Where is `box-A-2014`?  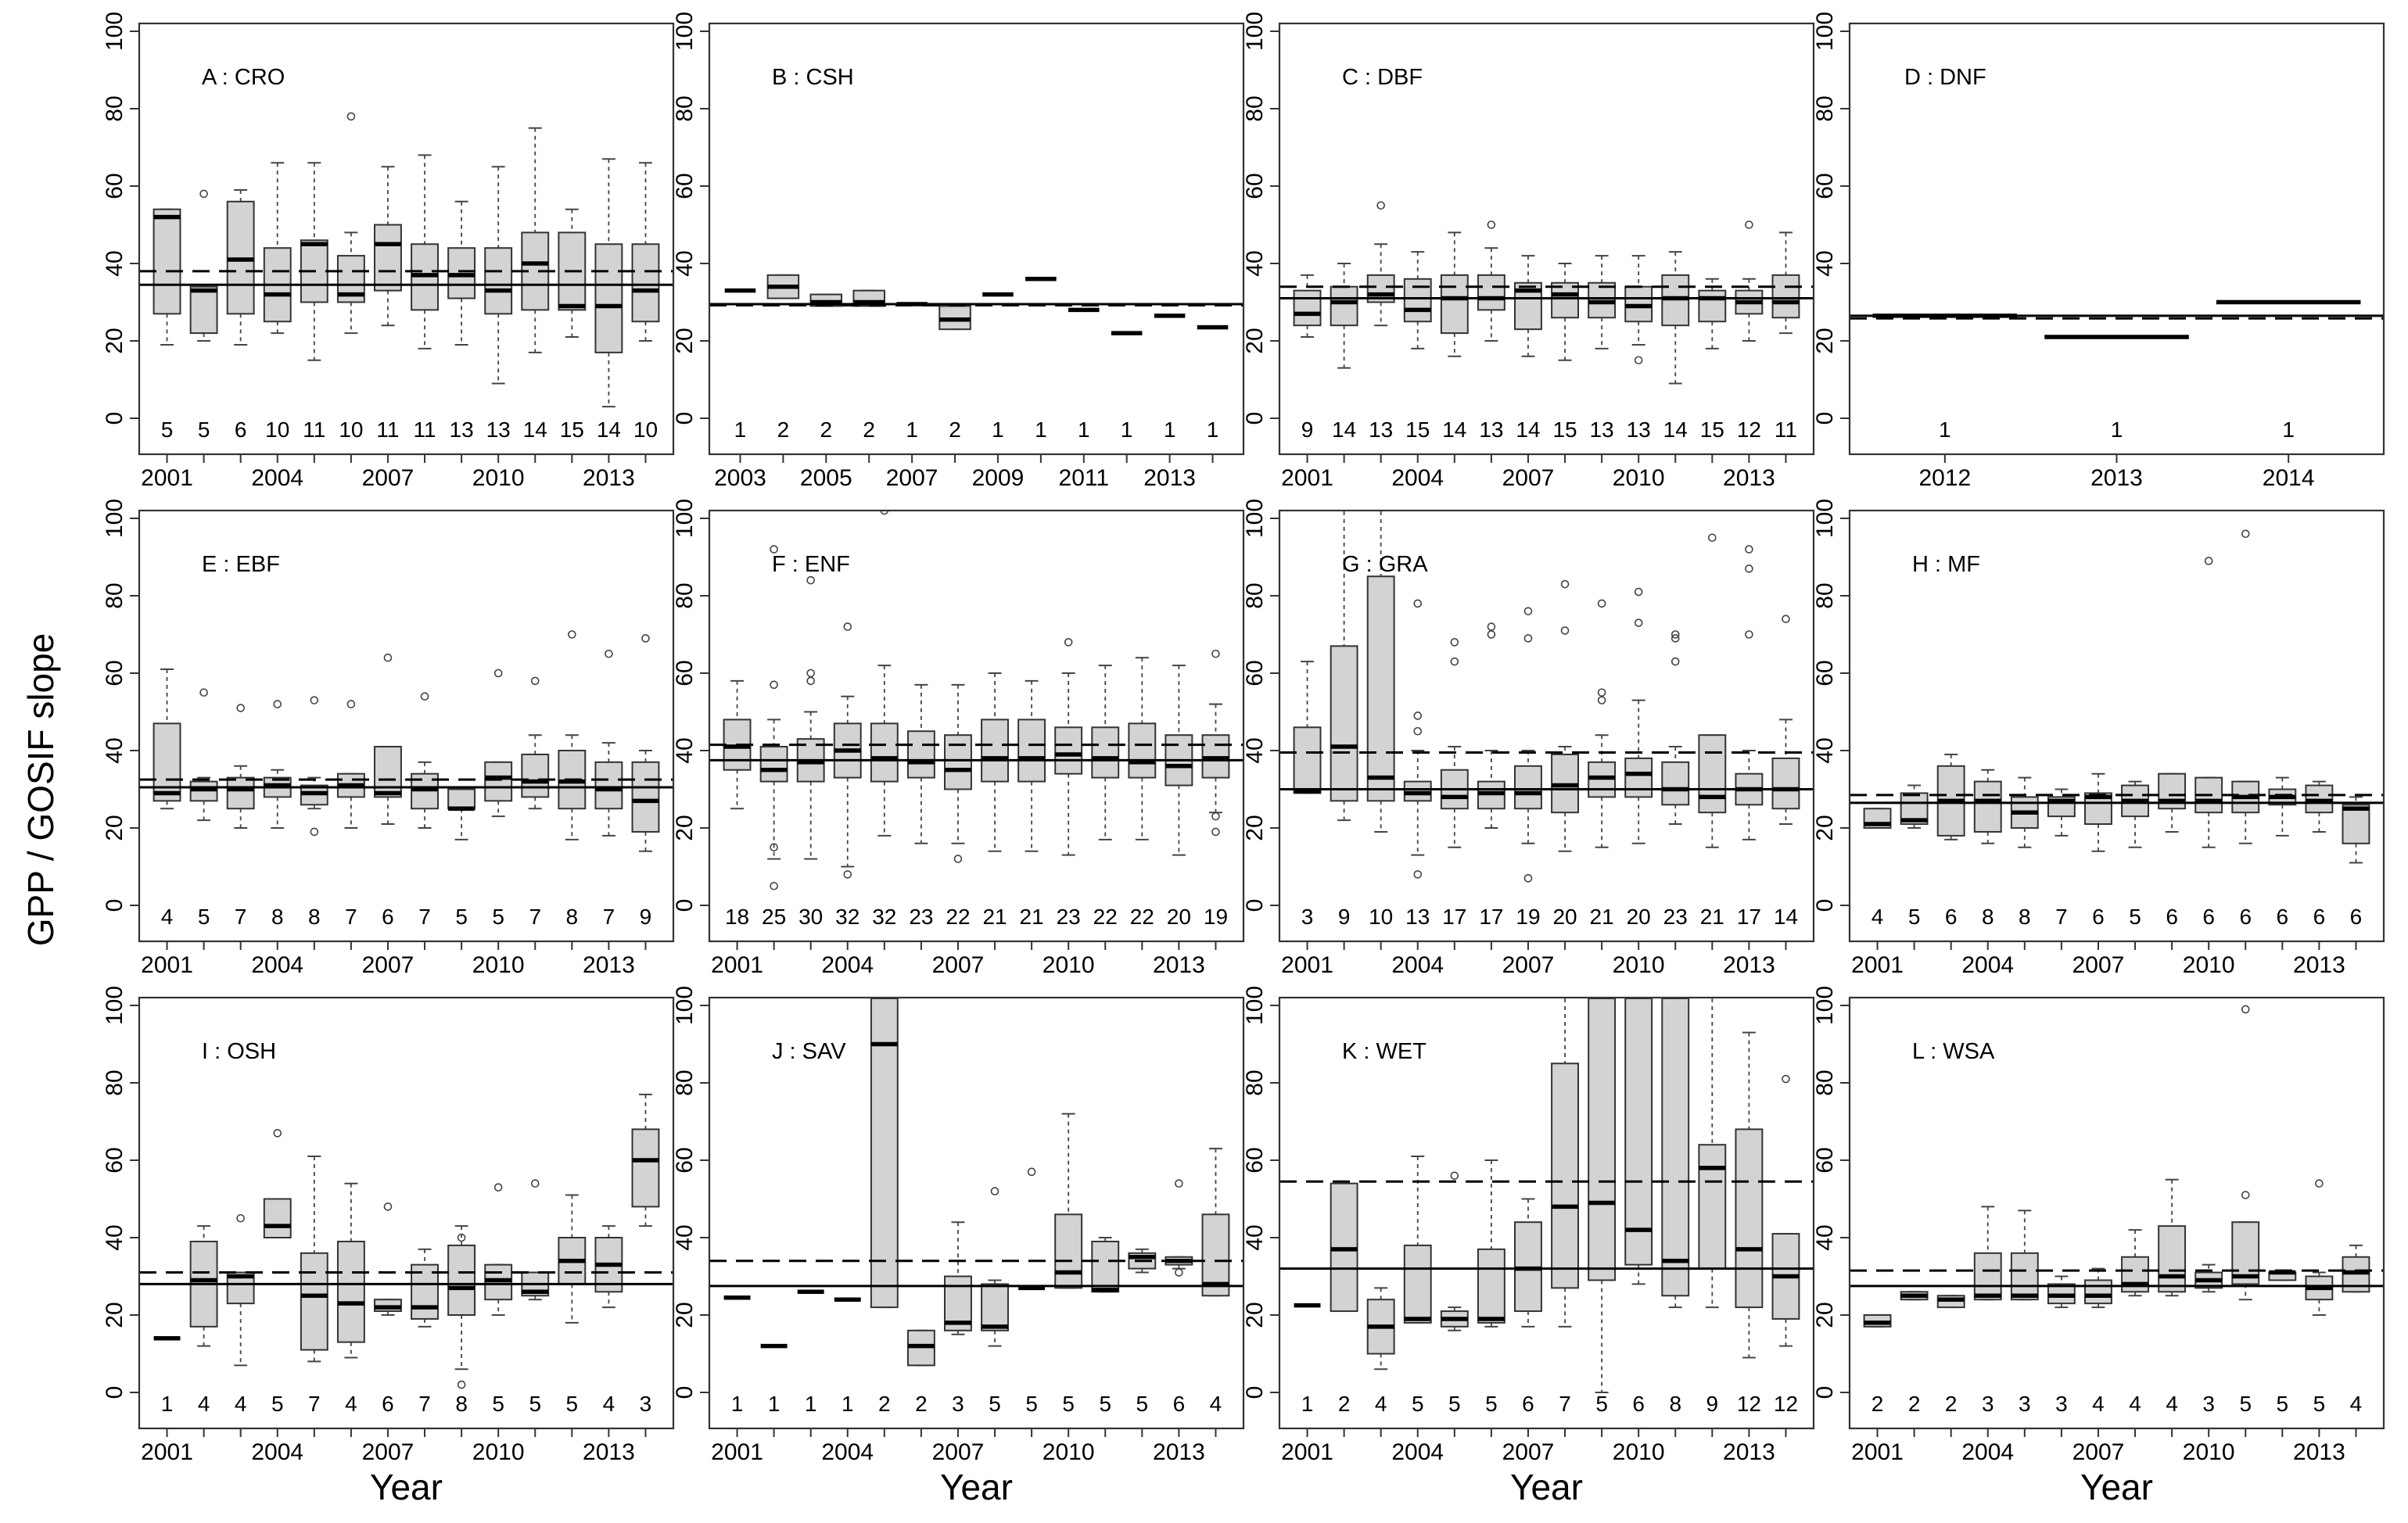
box-A-2014 is located at coordinates (645, 252).